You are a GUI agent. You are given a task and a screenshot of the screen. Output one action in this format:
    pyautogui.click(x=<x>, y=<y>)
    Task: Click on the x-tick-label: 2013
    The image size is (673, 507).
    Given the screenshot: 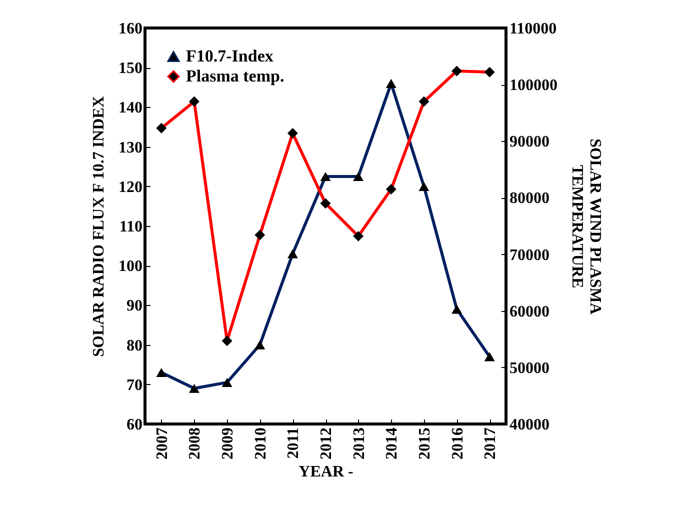 What is the action you would take?
    pyautogui.click(x=359, y=444)
    